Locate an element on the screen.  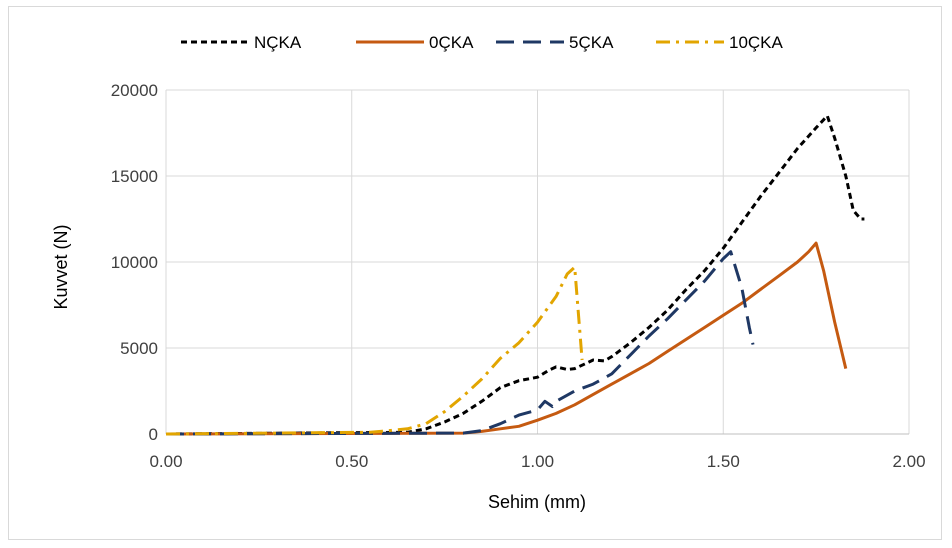
y-axis-title: Kuvvet (N) is located at coordinates (61, 266).